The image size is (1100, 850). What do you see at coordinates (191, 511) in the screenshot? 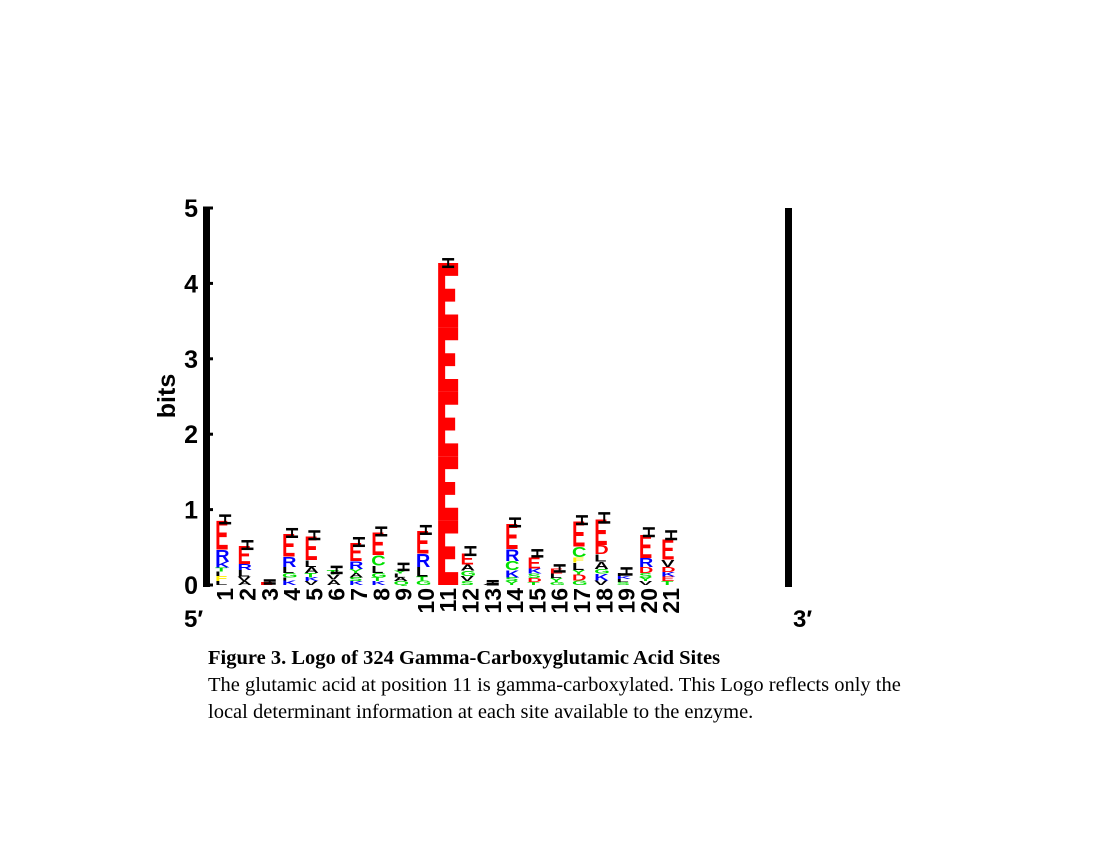
I see `y-tick-label: 1` at bounding box center [191, 511].